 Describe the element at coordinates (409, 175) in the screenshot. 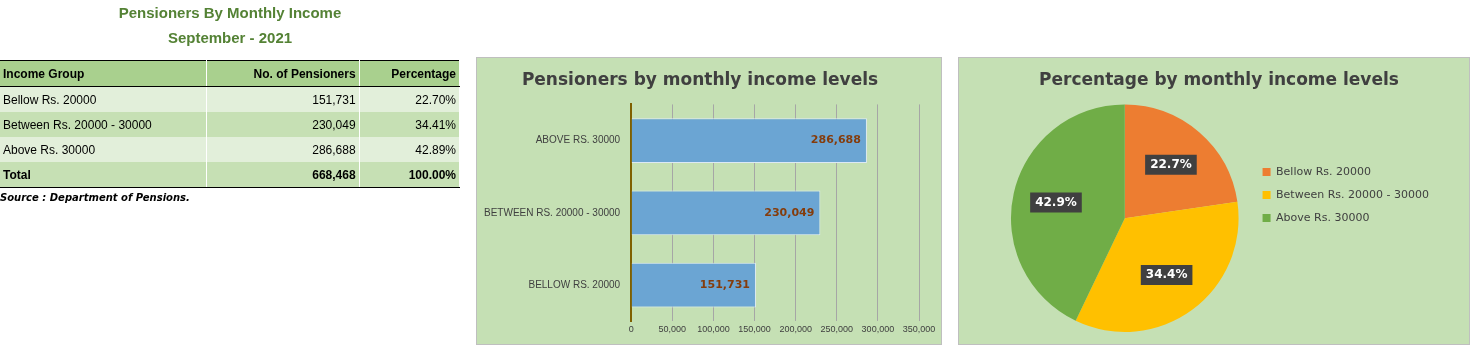

I see `data-label: 100.00%` at that location.